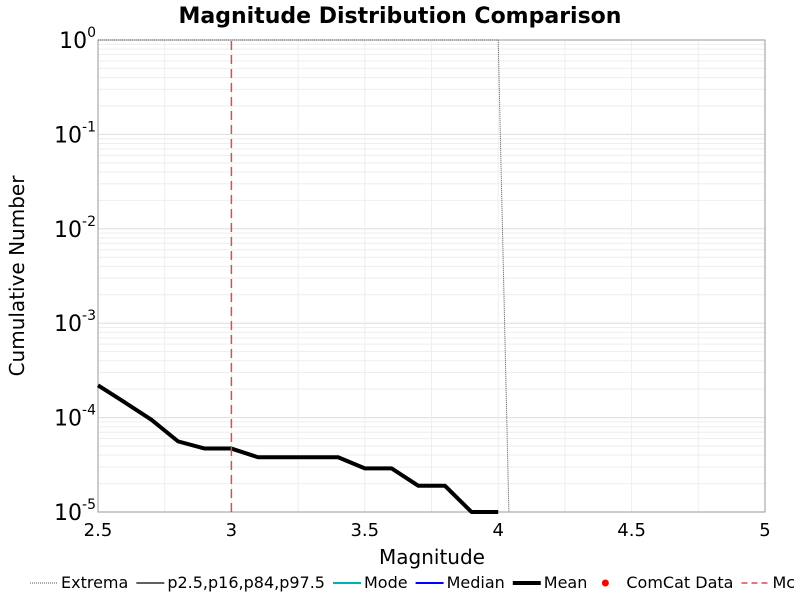 The width and height of the screenshot is (800, 600). I want to click on legend-label-p2-5-p16-p84-p97-5: p2.5,p16,p84,p97.5, so click(246, 582).